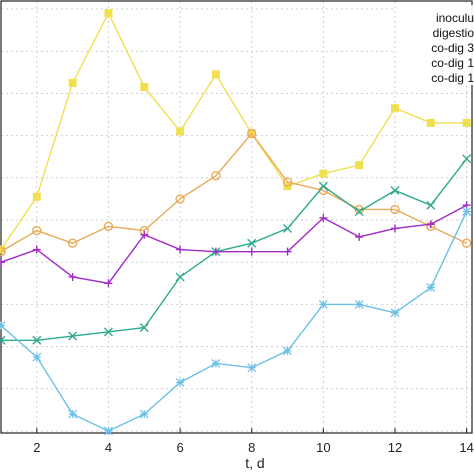 The width and height of the screenshot is (474, 474). What do you see at coordinates (452, 63) in the screenshot?
I see `legend-label-3: co-dig 1` at bounding box center [452, 63].